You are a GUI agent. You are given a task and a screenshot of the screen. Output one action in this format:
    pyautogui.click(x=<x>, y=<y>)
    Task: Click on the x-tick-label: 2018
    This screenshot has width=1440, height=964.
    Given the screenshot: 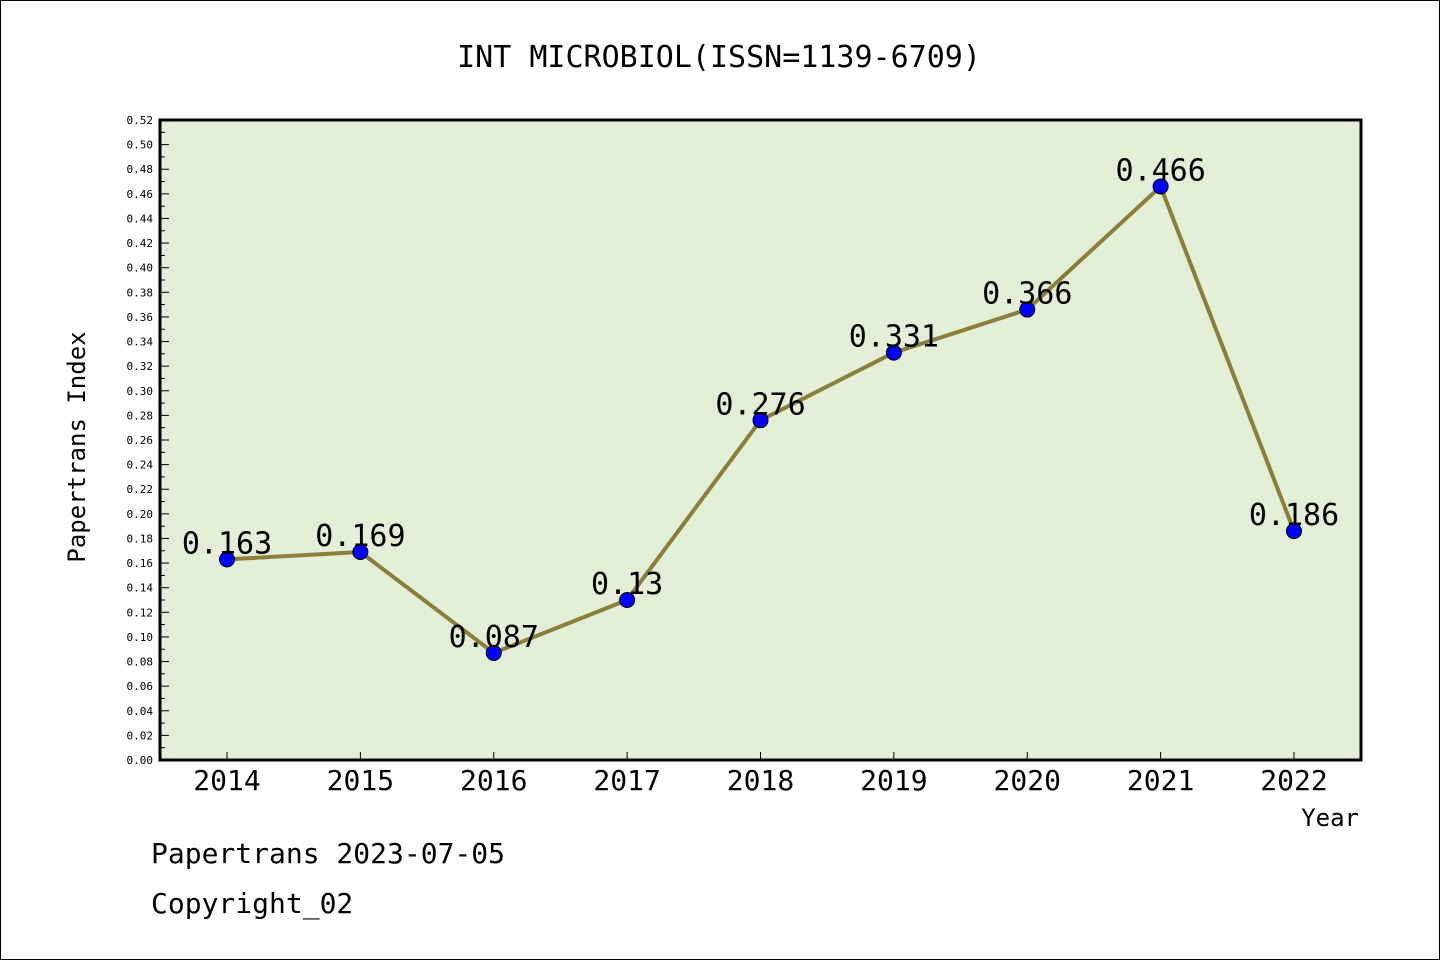 What is the action you would take?
    pyautogui.click(x=760, y=780)
    